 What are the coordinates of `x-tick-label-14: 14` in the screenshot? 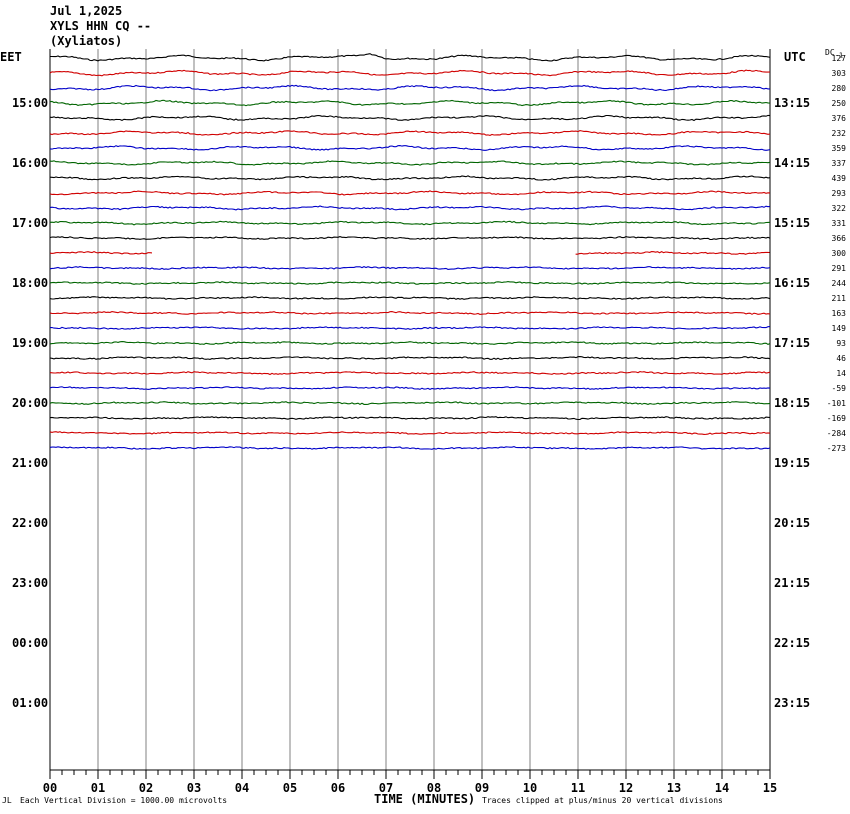 It's located at (722, 788).